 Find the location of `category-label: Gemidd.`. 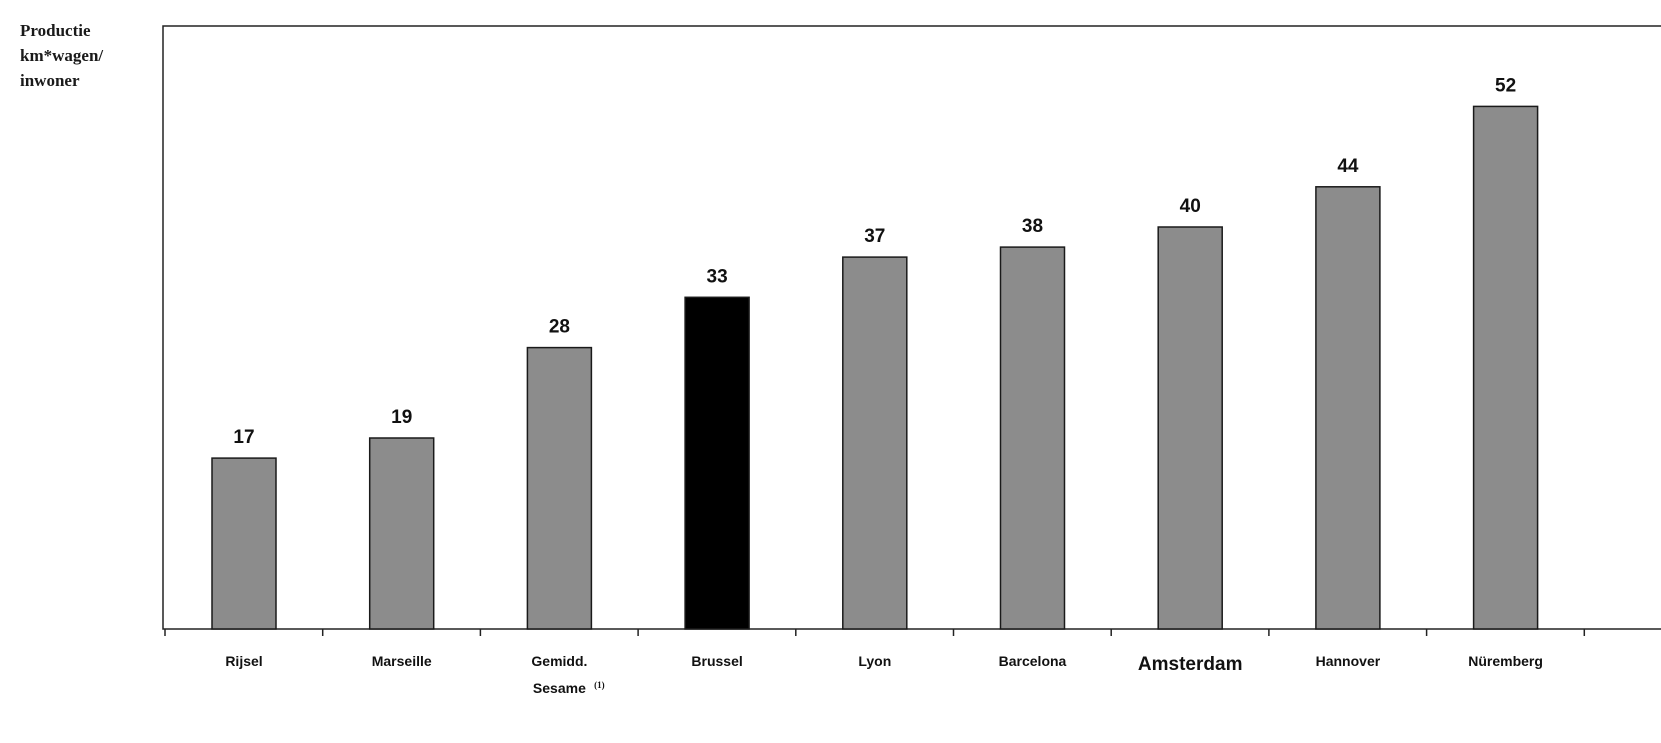

category-label: Gemidd. is located at coordinates (559, 661).